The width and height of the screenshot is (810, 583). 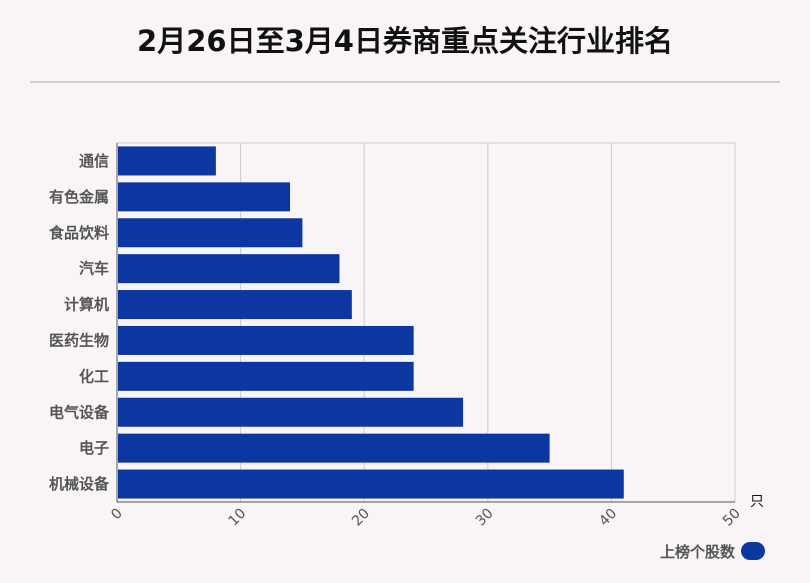 I want to click on category-label: 计算机, so click(x=86, y=305).